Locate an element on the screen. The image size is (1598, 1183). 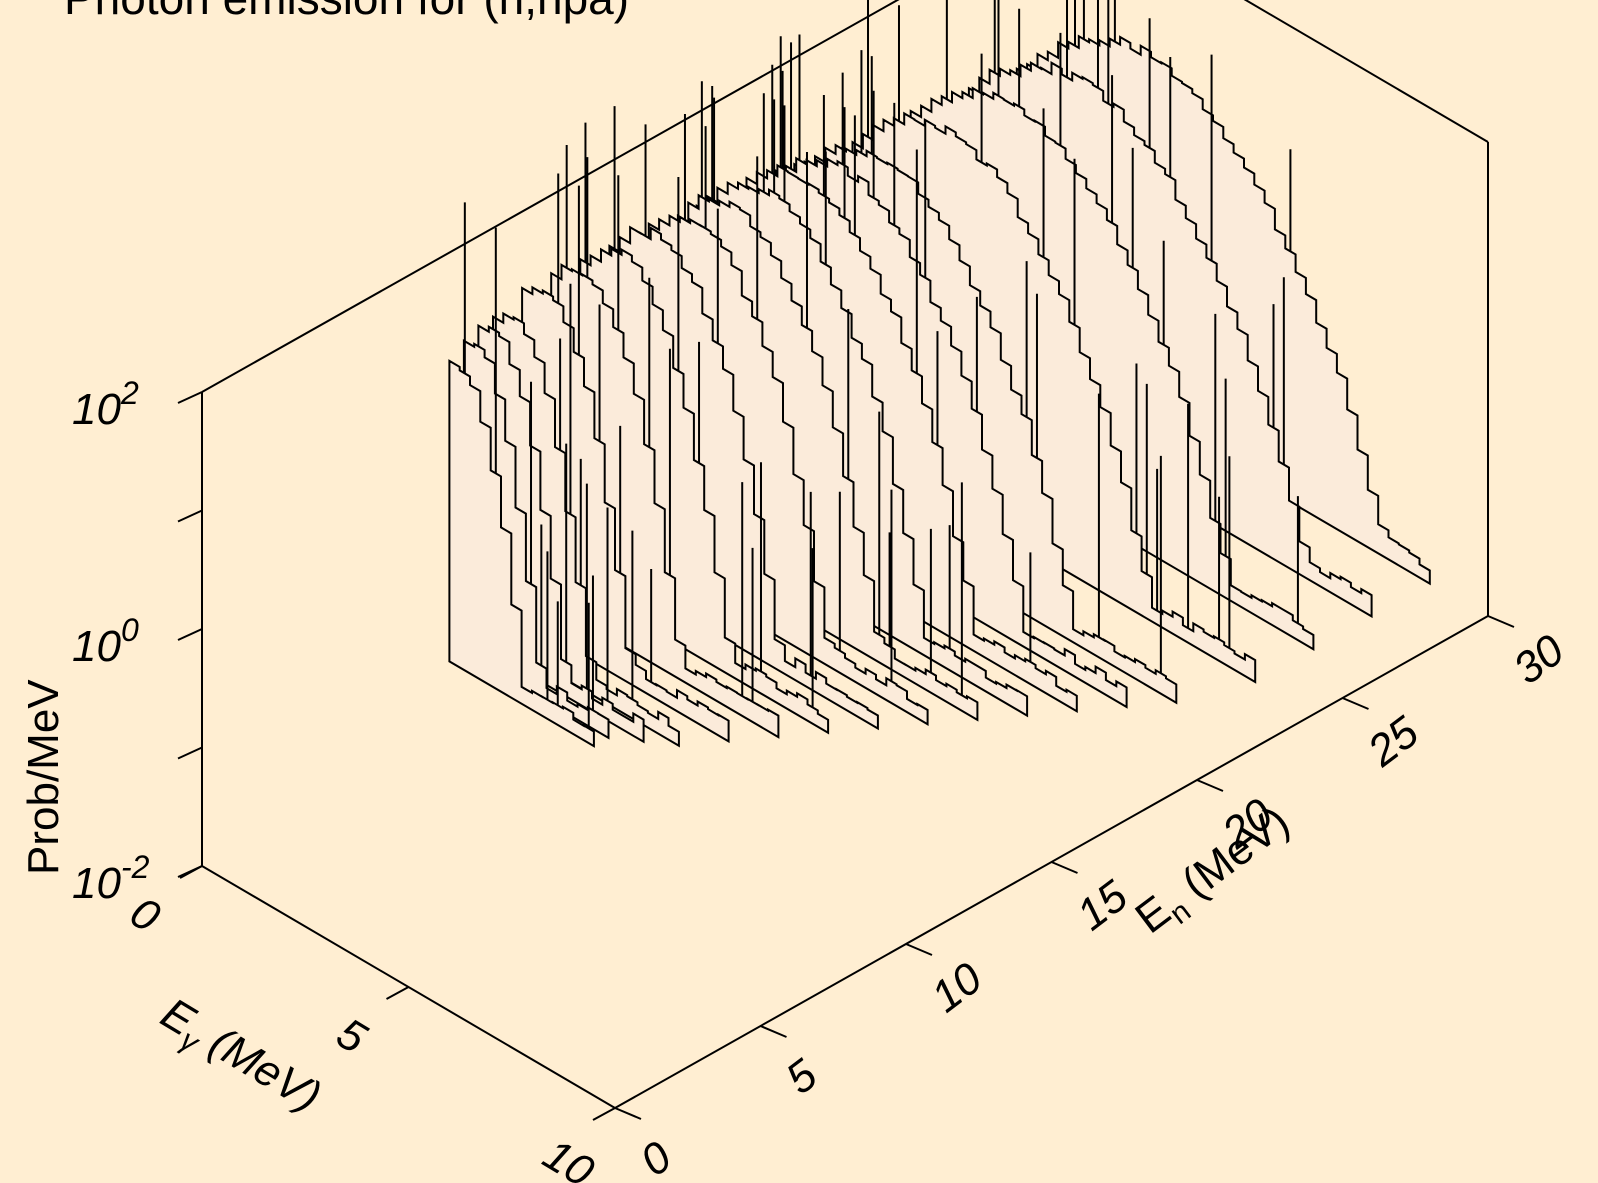
x-axis-label: Eγ (MeV) is located at coordinates (239, 1058).